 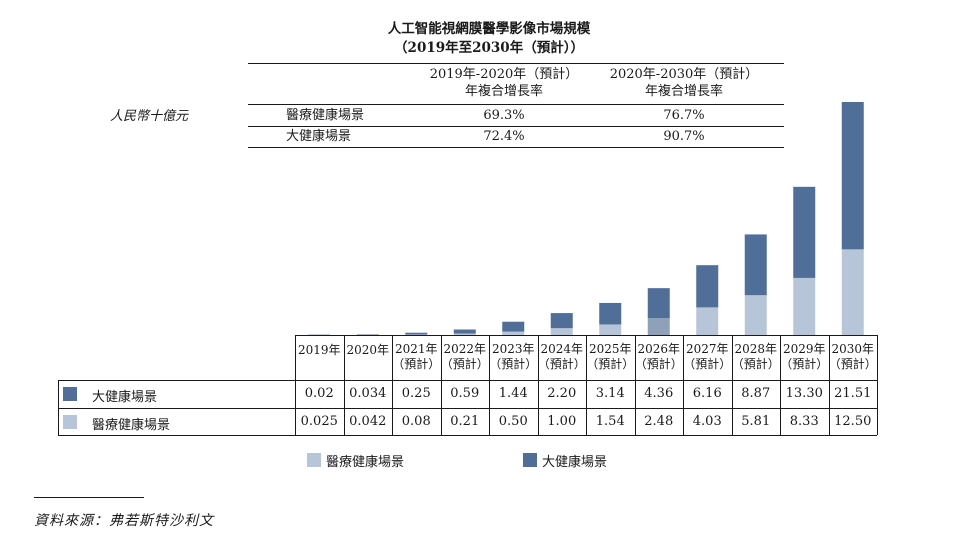 I want to click on cagr-rule-mid, so click(x=516, y=126).